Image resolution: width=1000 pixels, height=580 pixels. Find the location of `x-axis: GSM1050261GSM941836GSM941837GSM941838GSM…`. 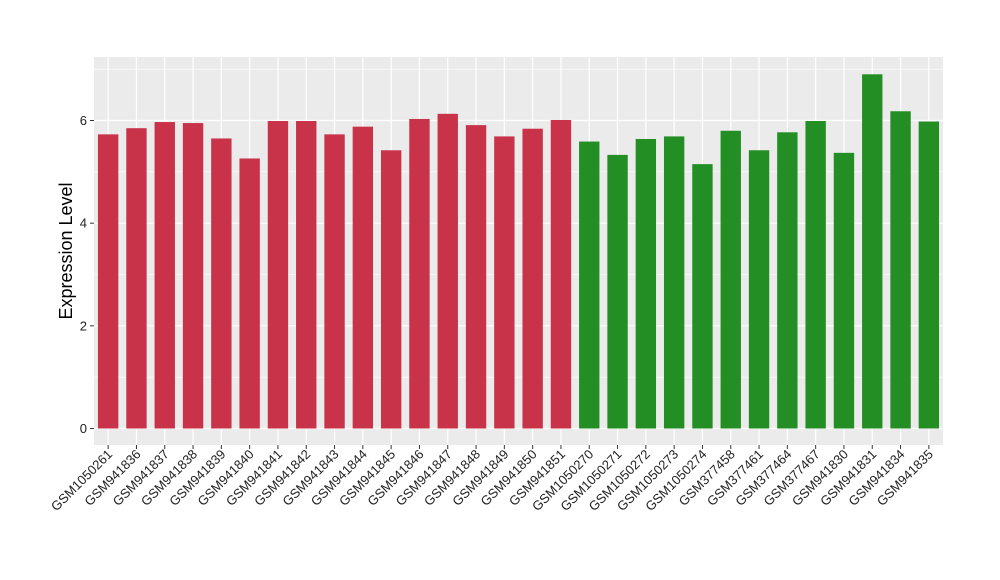

x-axis: GSM1050261GSM941836GSM941837GSM941838GSM… is located at coordinates (492, 479).